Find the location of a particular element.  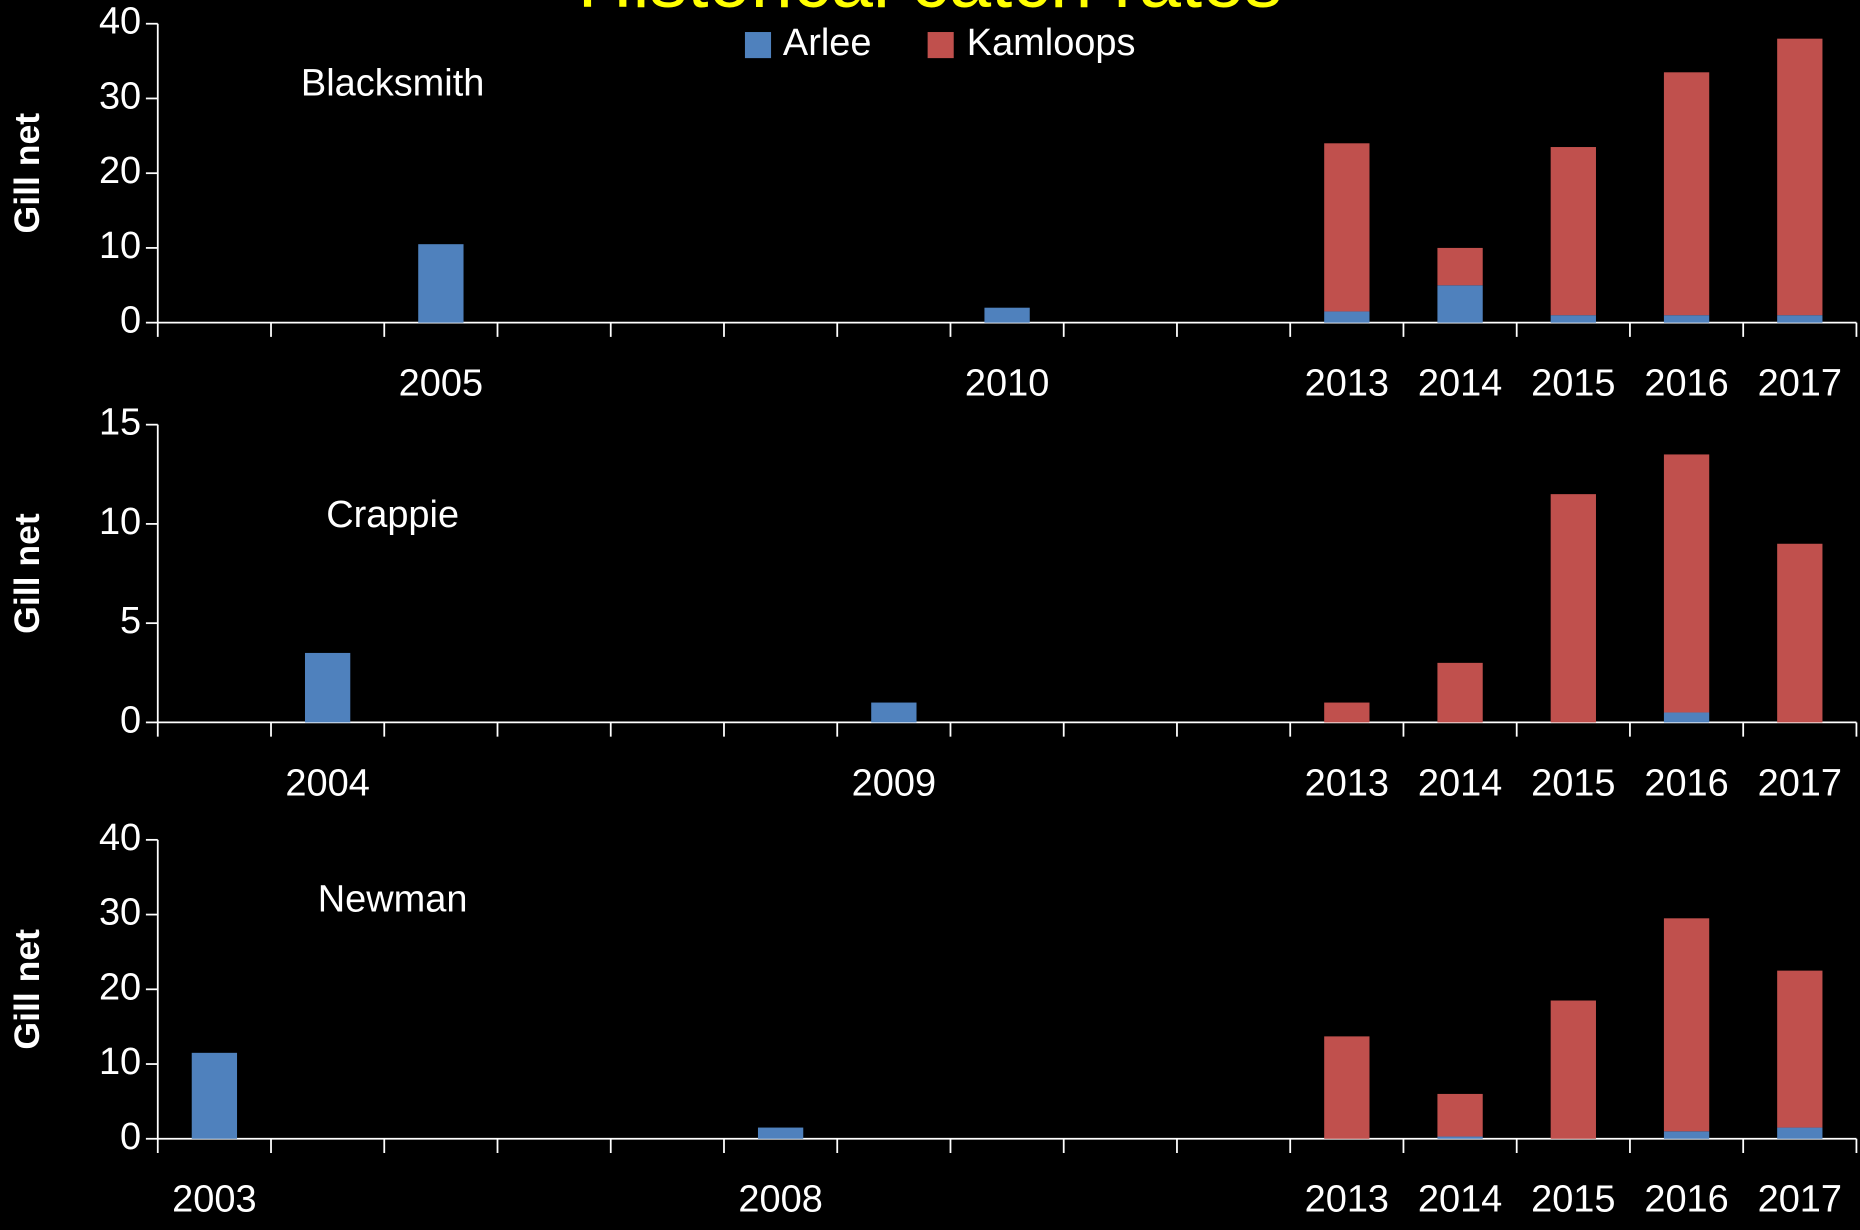

x-tick-label: 2009 is located at coordinates (894, 783).